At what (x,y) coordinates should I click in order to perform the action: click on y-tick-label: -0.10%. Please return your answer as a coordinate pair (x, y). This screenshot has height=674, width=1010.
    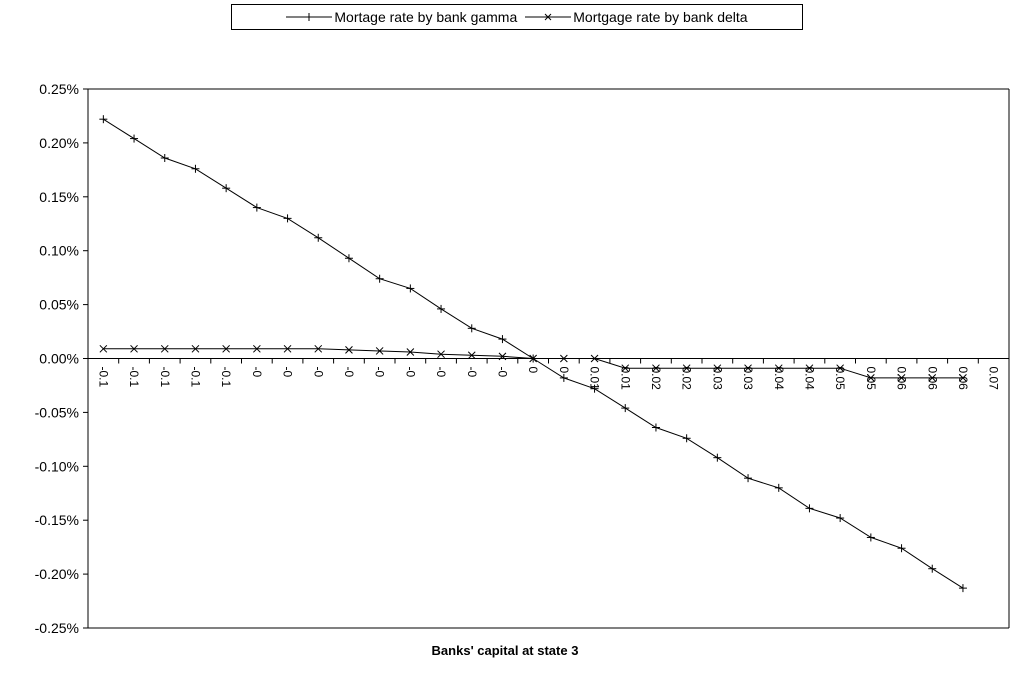
    Looking at the image, I should click on (57, 466).